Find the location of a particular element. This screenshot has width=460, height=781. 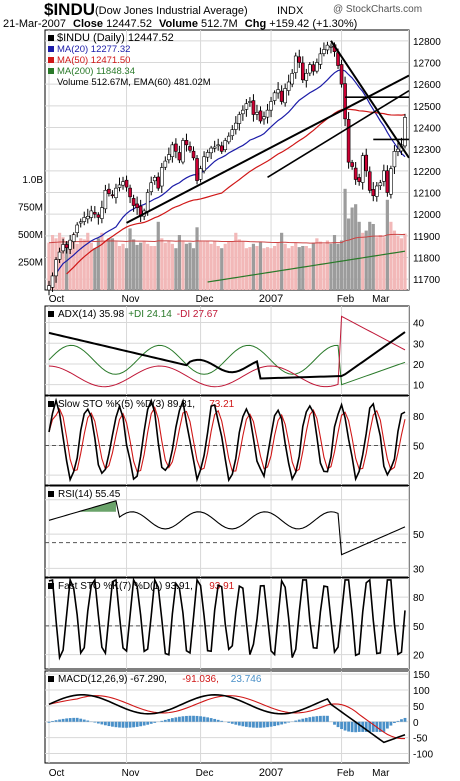

adx-legend-entry: ADX(14) 35.98 is located at coordinates (91, 314).